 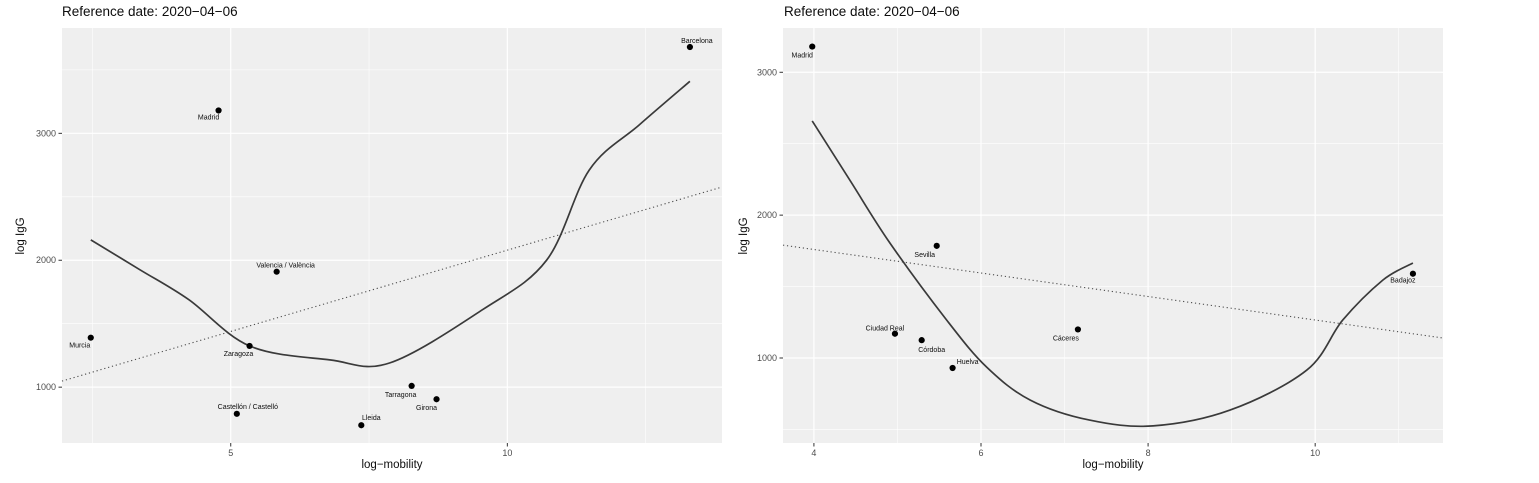 I want to click on point-label: Girona, so click(x=426, y=408).